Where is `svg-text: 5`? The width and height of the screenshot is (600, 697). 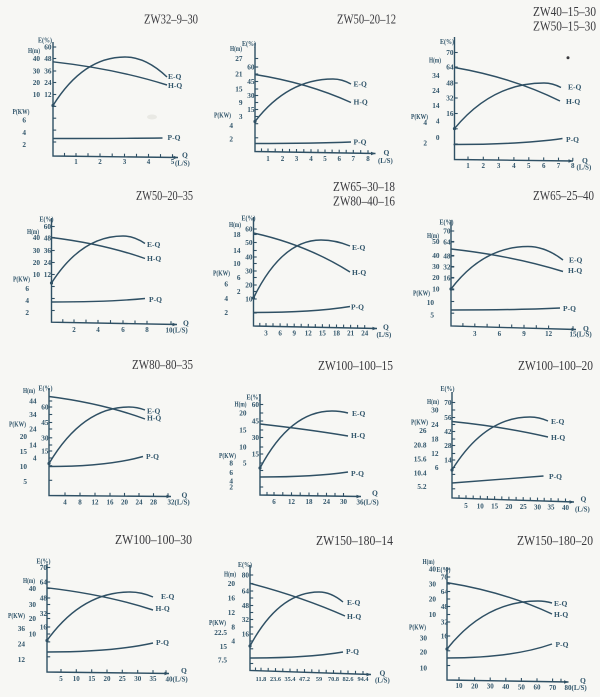
svg-text: 5 is located at coordinates (325, 159).